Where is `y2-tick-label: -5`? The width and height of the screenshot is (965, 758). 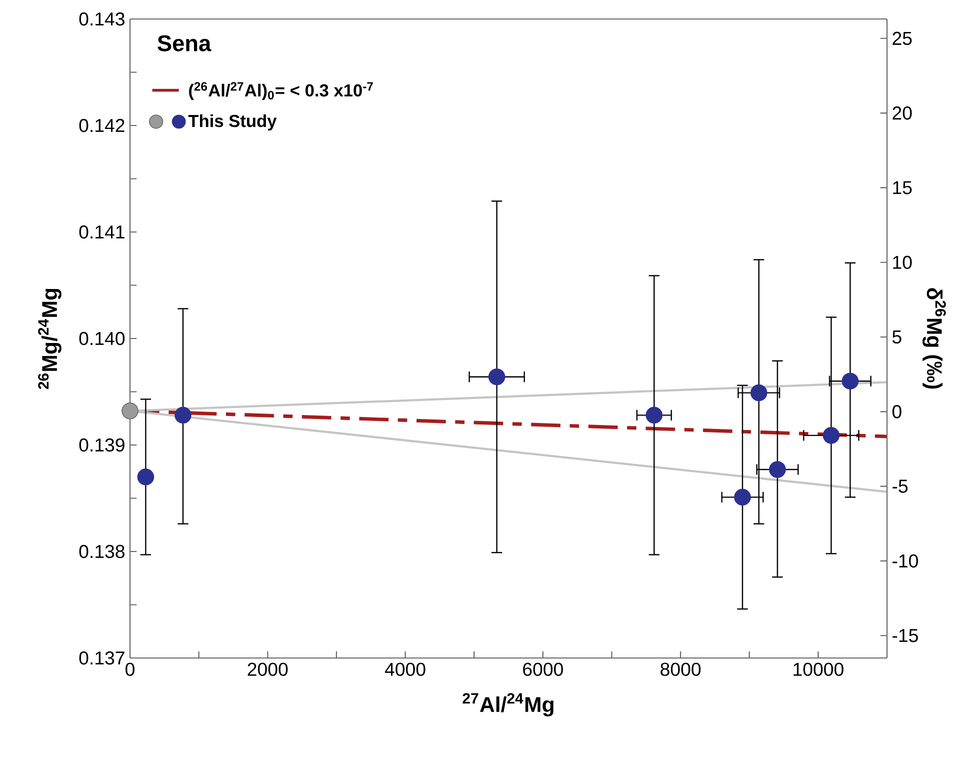
y2-tick-label: -5 is located at coordinates (900, 486).